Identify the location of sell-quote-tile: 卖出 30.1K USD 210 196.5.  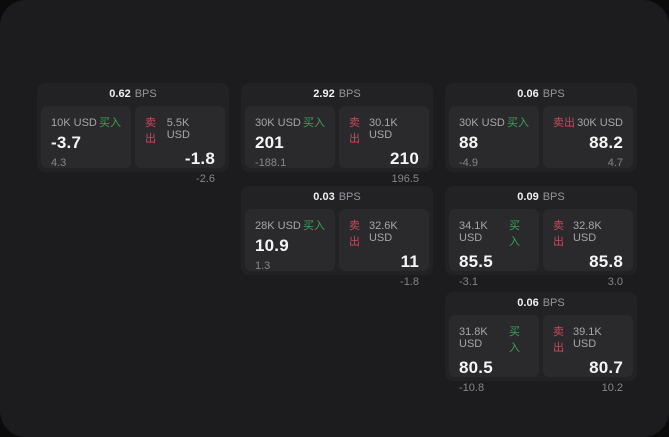
(384, 145).